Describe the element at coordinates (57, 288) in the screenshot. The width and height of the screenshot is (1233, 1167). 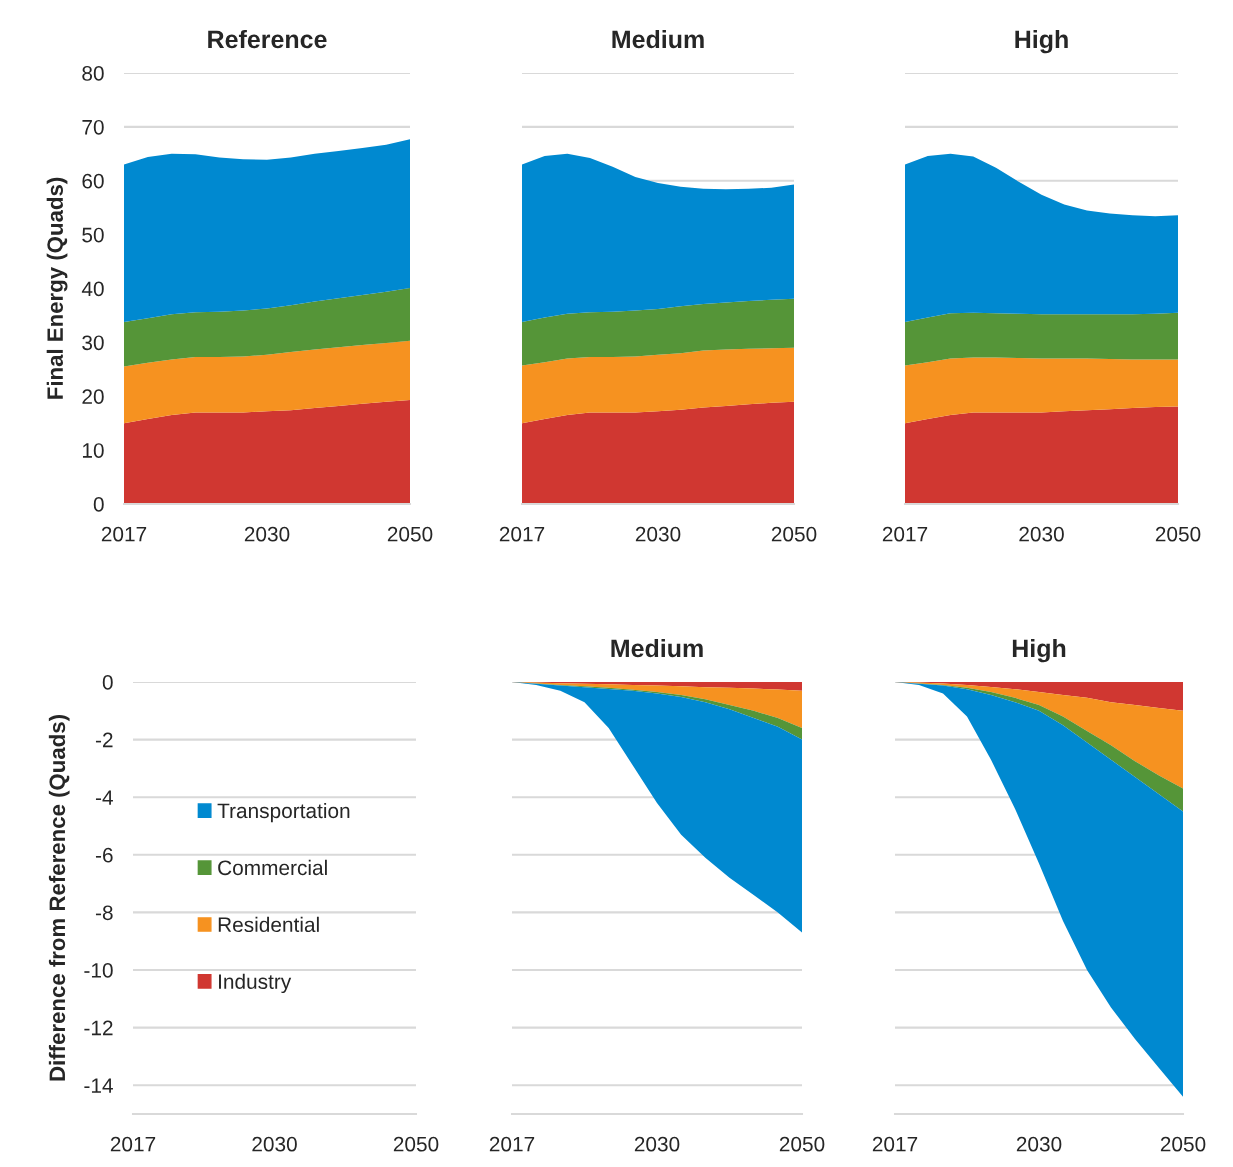
I see `y-axis-title: Final Energy (Quads)` at that location.